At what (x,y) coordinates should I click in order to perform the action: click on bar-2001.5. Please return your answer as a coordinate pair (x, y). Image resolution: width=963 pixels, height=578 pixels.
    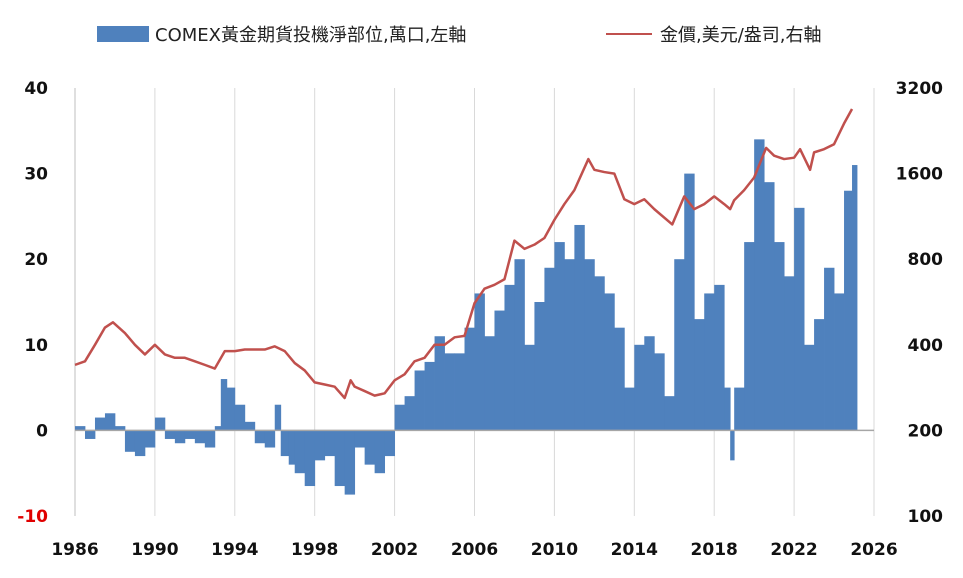
    Looking at the image, I should click on (389, 443).